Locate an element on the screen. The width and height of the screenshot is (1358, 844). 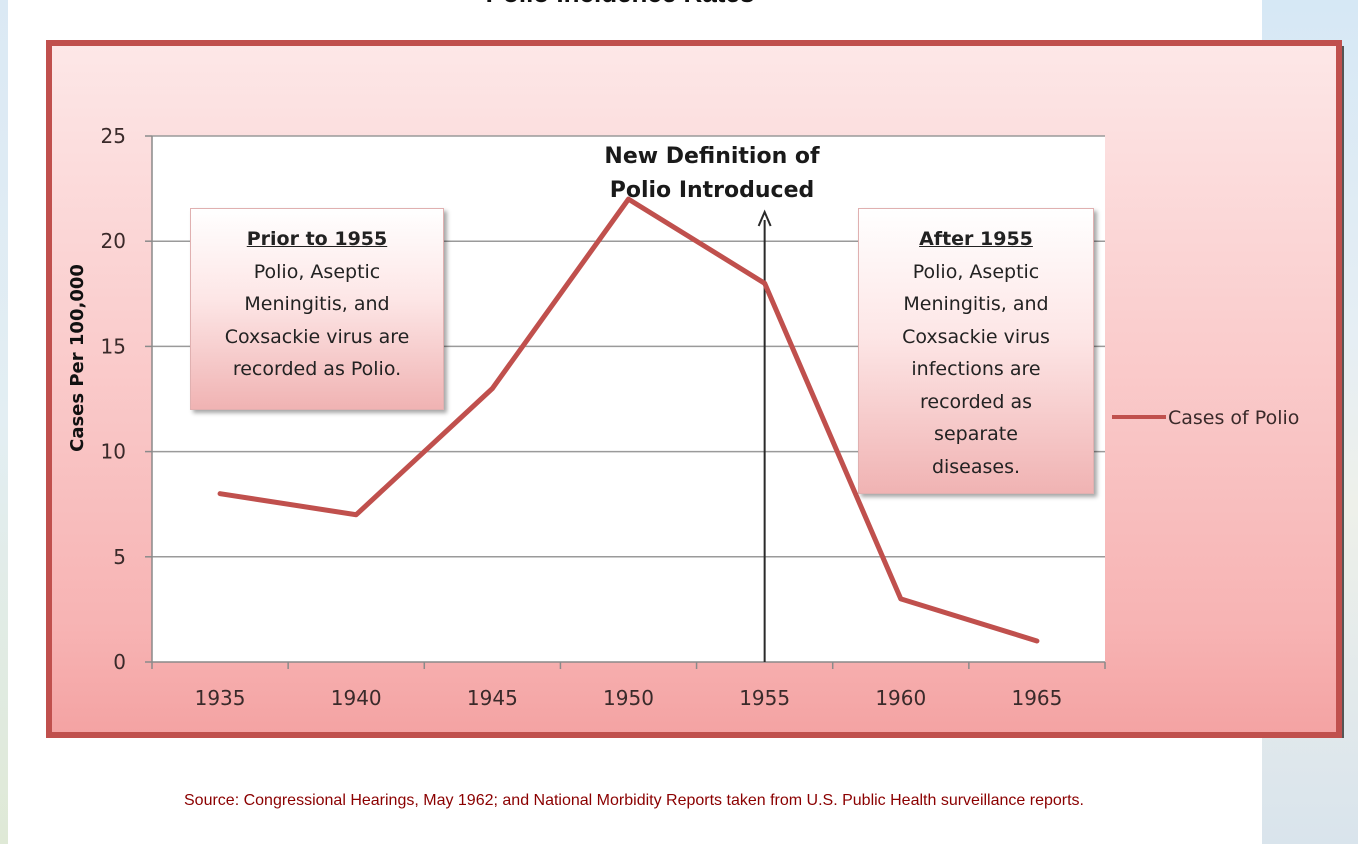
prior-note-line: Meningitis, and is located at coordinates (317, 304).